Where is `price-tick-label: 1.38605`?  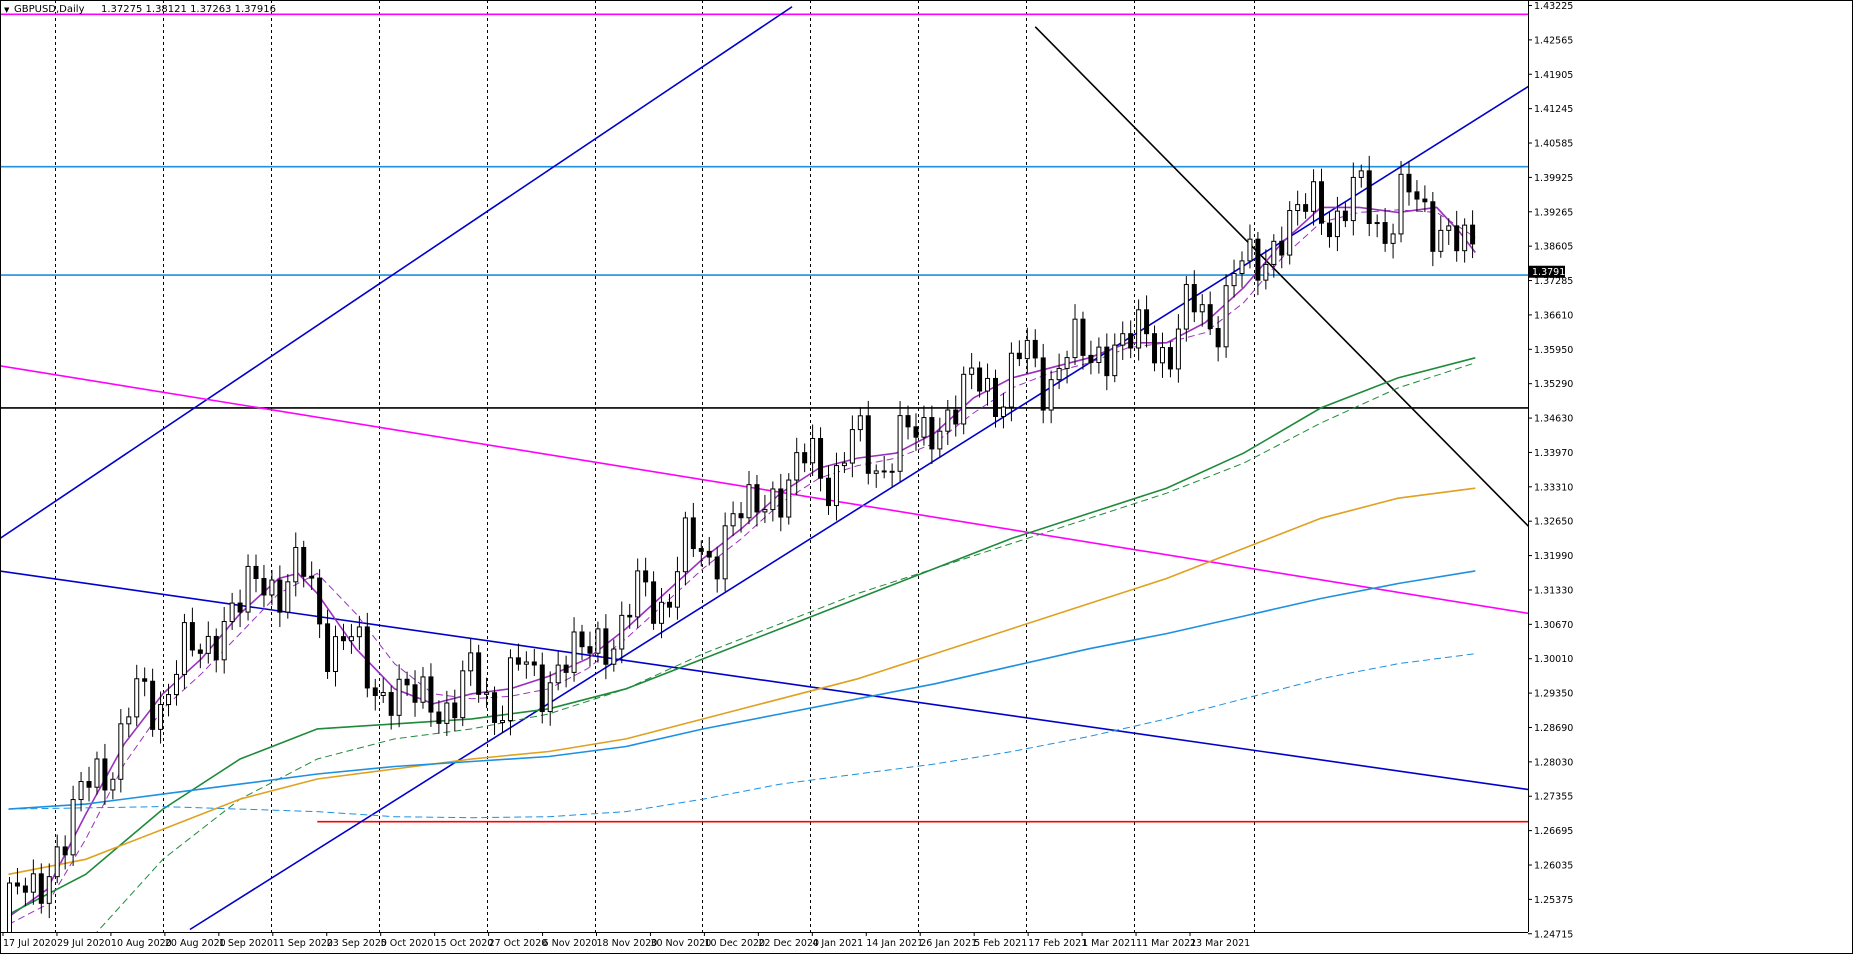 price-tick-label: 1.38605 is located at coordinates (1553, 247).